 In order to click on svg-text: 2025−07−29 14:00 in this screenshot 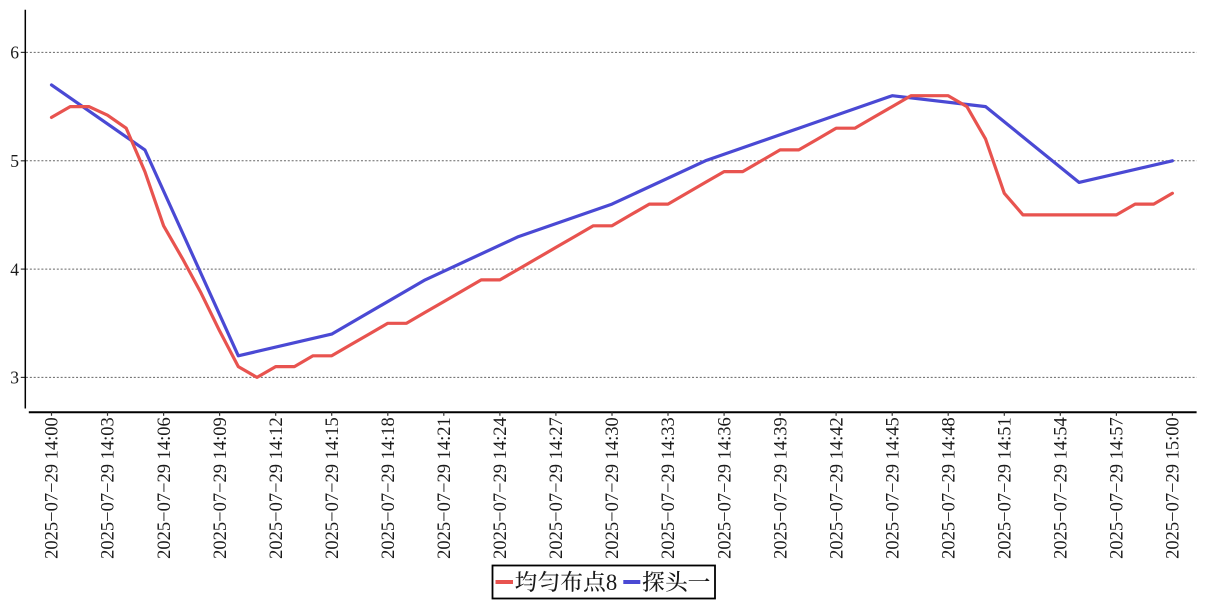, I will do `click(53, 488)`.